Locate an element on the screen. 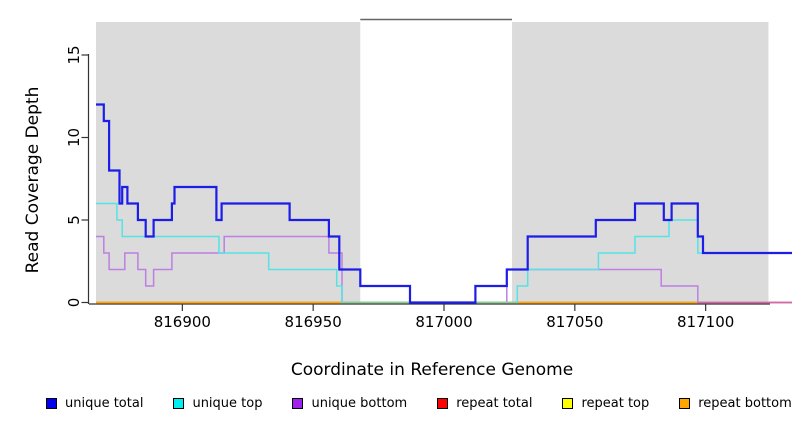  legend-item-repeat-top: repeat top is located at coordinates (605, 403).